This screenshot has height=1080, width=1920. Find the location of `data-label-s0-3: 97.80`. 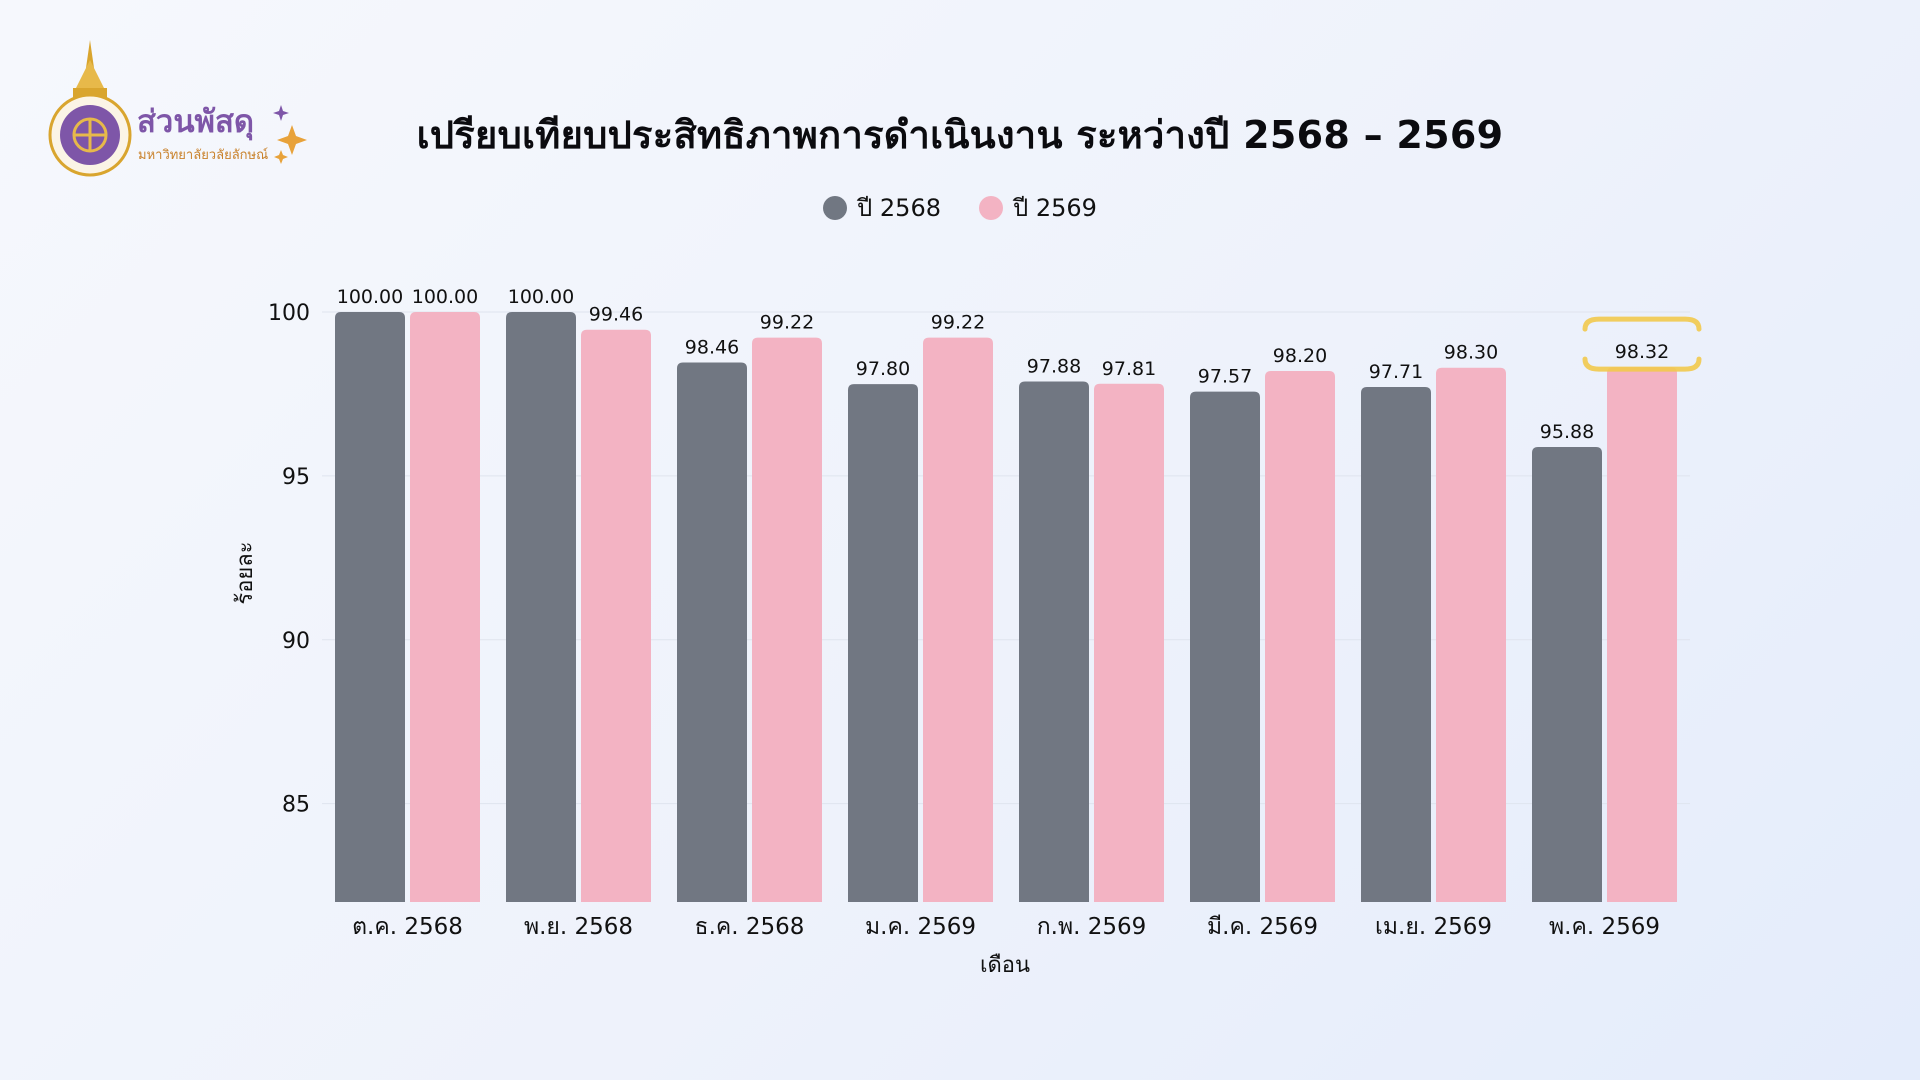

data-label-s0-3: 97.80 is located at coordinates (883, 369).